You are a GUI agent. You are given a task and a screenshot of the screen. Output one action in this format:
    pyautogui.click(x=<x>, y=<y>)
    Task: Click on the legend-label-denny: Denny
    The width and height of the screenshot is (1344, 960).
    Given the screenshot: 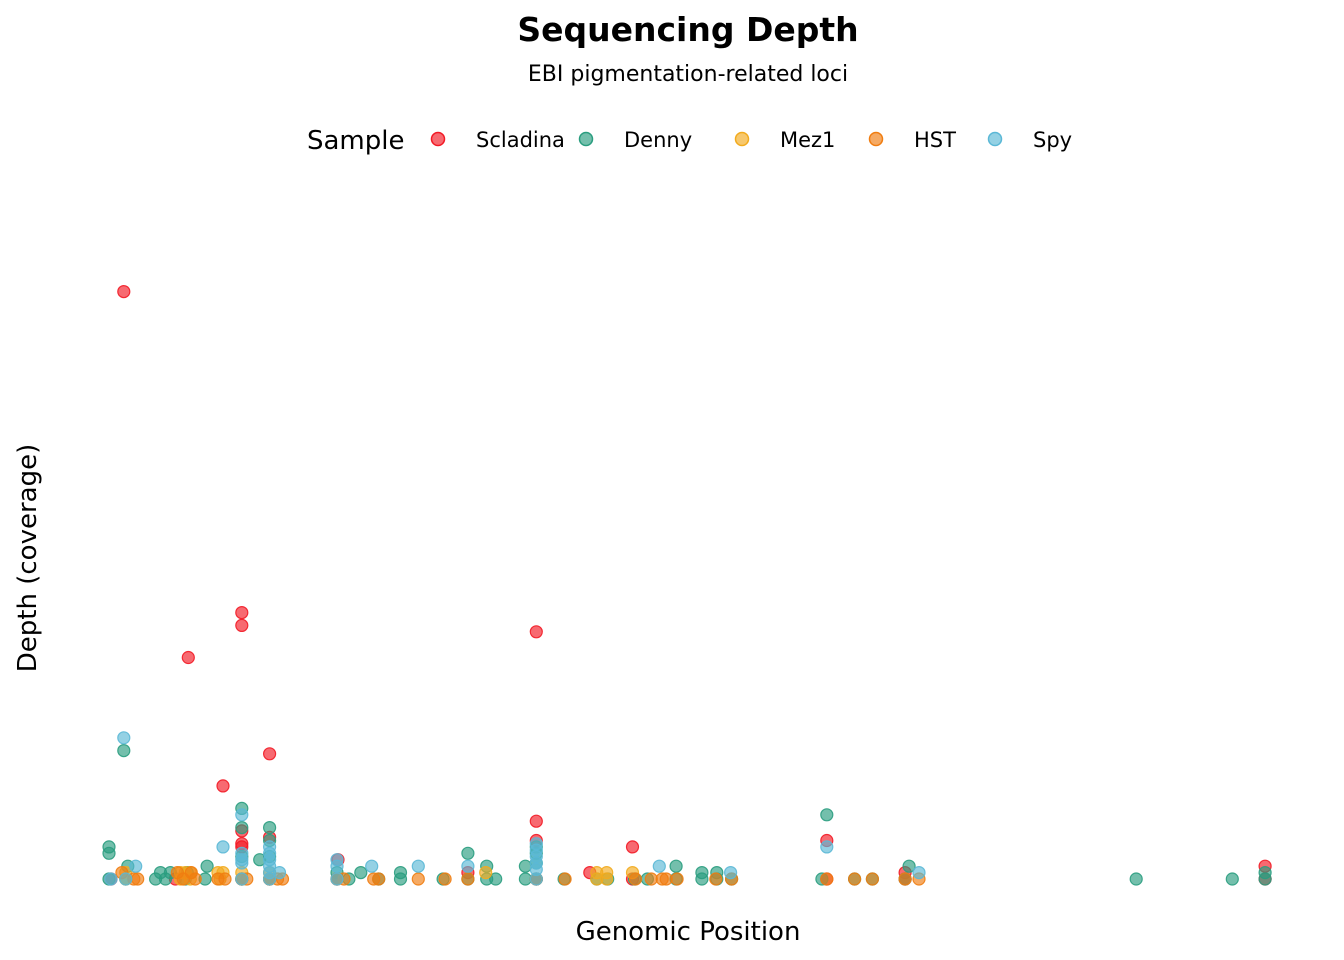 What is the action you would take?
    pyautogui.click(x=658, y=140)
    